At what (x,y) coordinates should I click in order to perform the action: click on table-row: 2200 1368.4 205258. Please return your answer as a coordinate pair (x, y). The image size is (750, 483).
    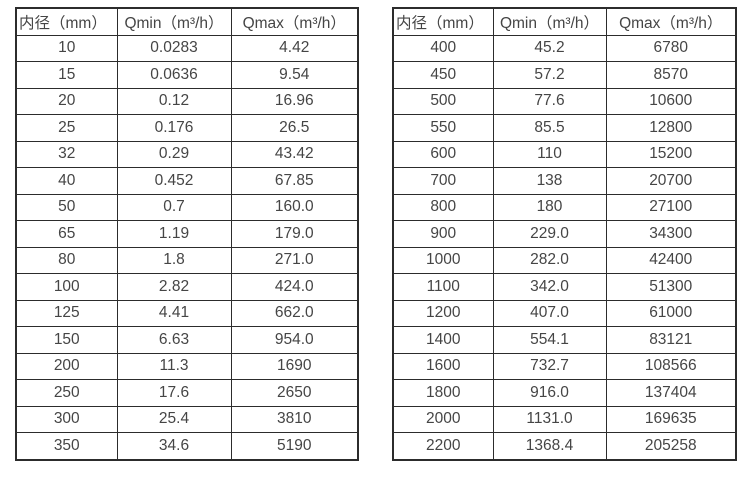
    Looking at the image, I should click on (564, 446).